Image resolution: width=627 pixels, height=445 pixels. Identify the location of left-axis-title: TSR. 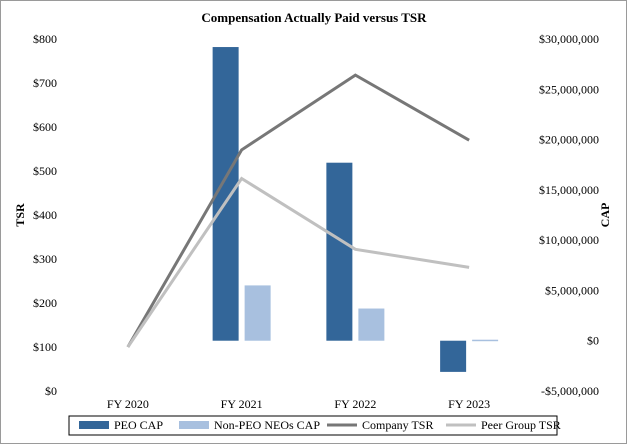
(20, 215).